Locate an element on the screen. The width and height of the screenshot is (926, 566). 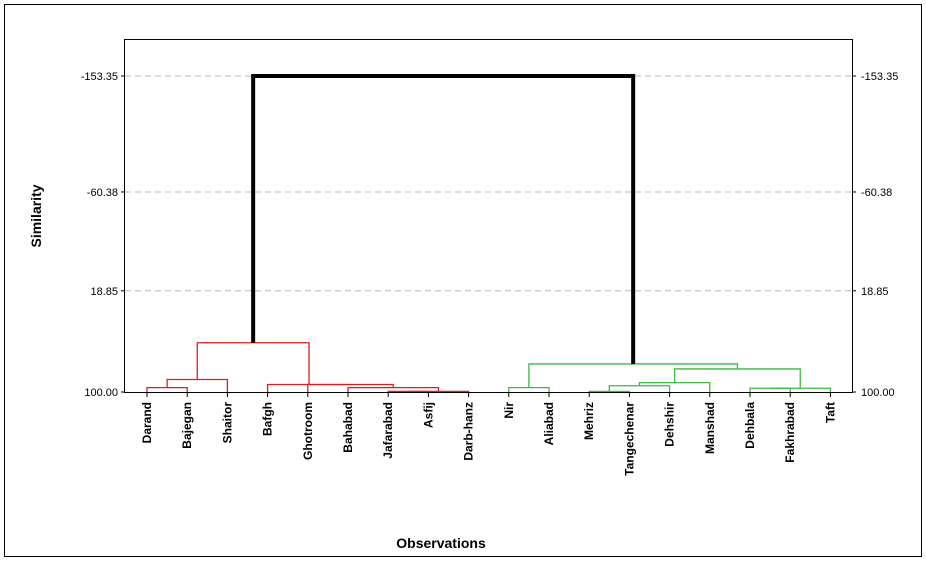
y-tick-label-left: 18.85 is located at coordinates (104, 292).